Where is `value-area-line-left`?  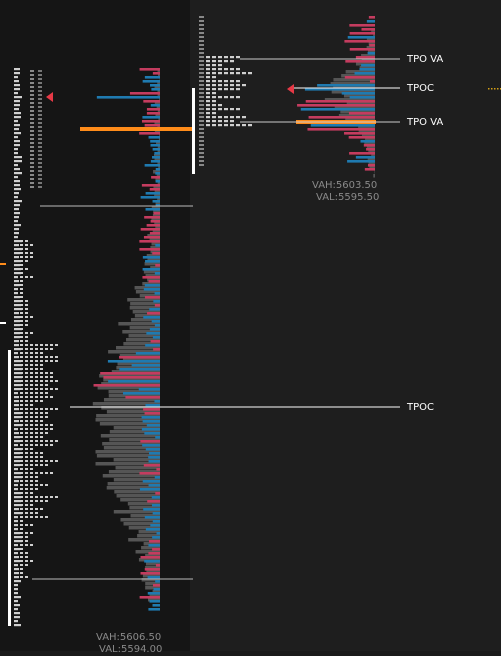 value-area-line-left is located at coordinates (9, 488).